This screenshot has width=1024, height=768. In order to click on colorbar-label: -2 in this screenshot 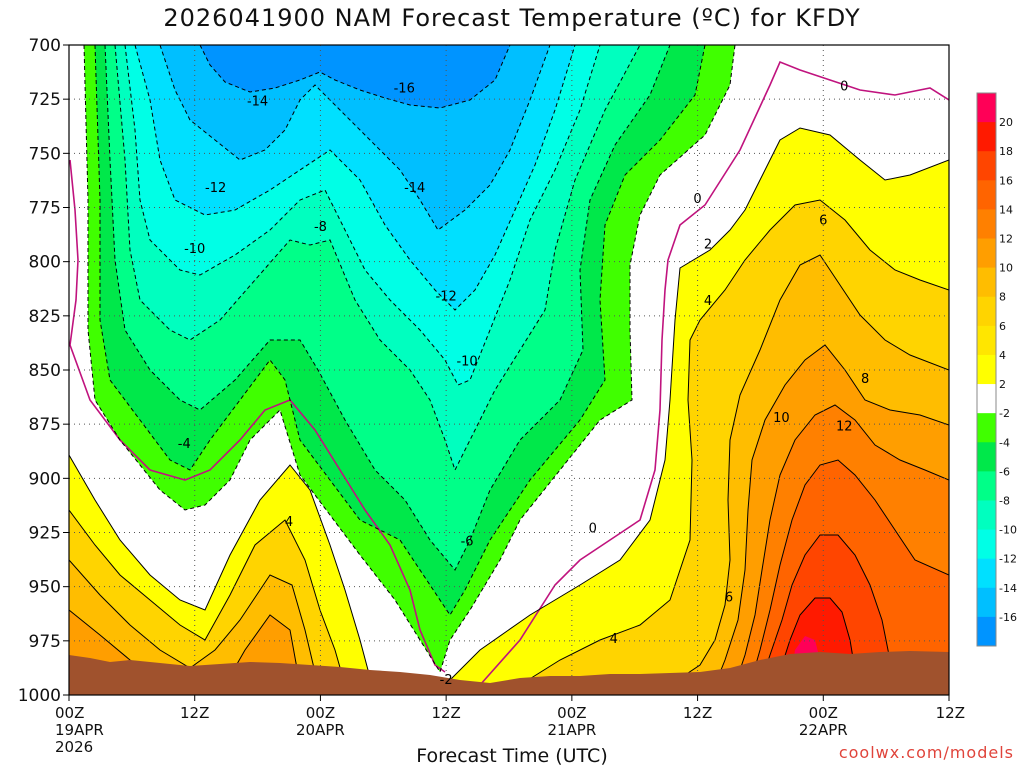, I will do `click(1004, 413)`.